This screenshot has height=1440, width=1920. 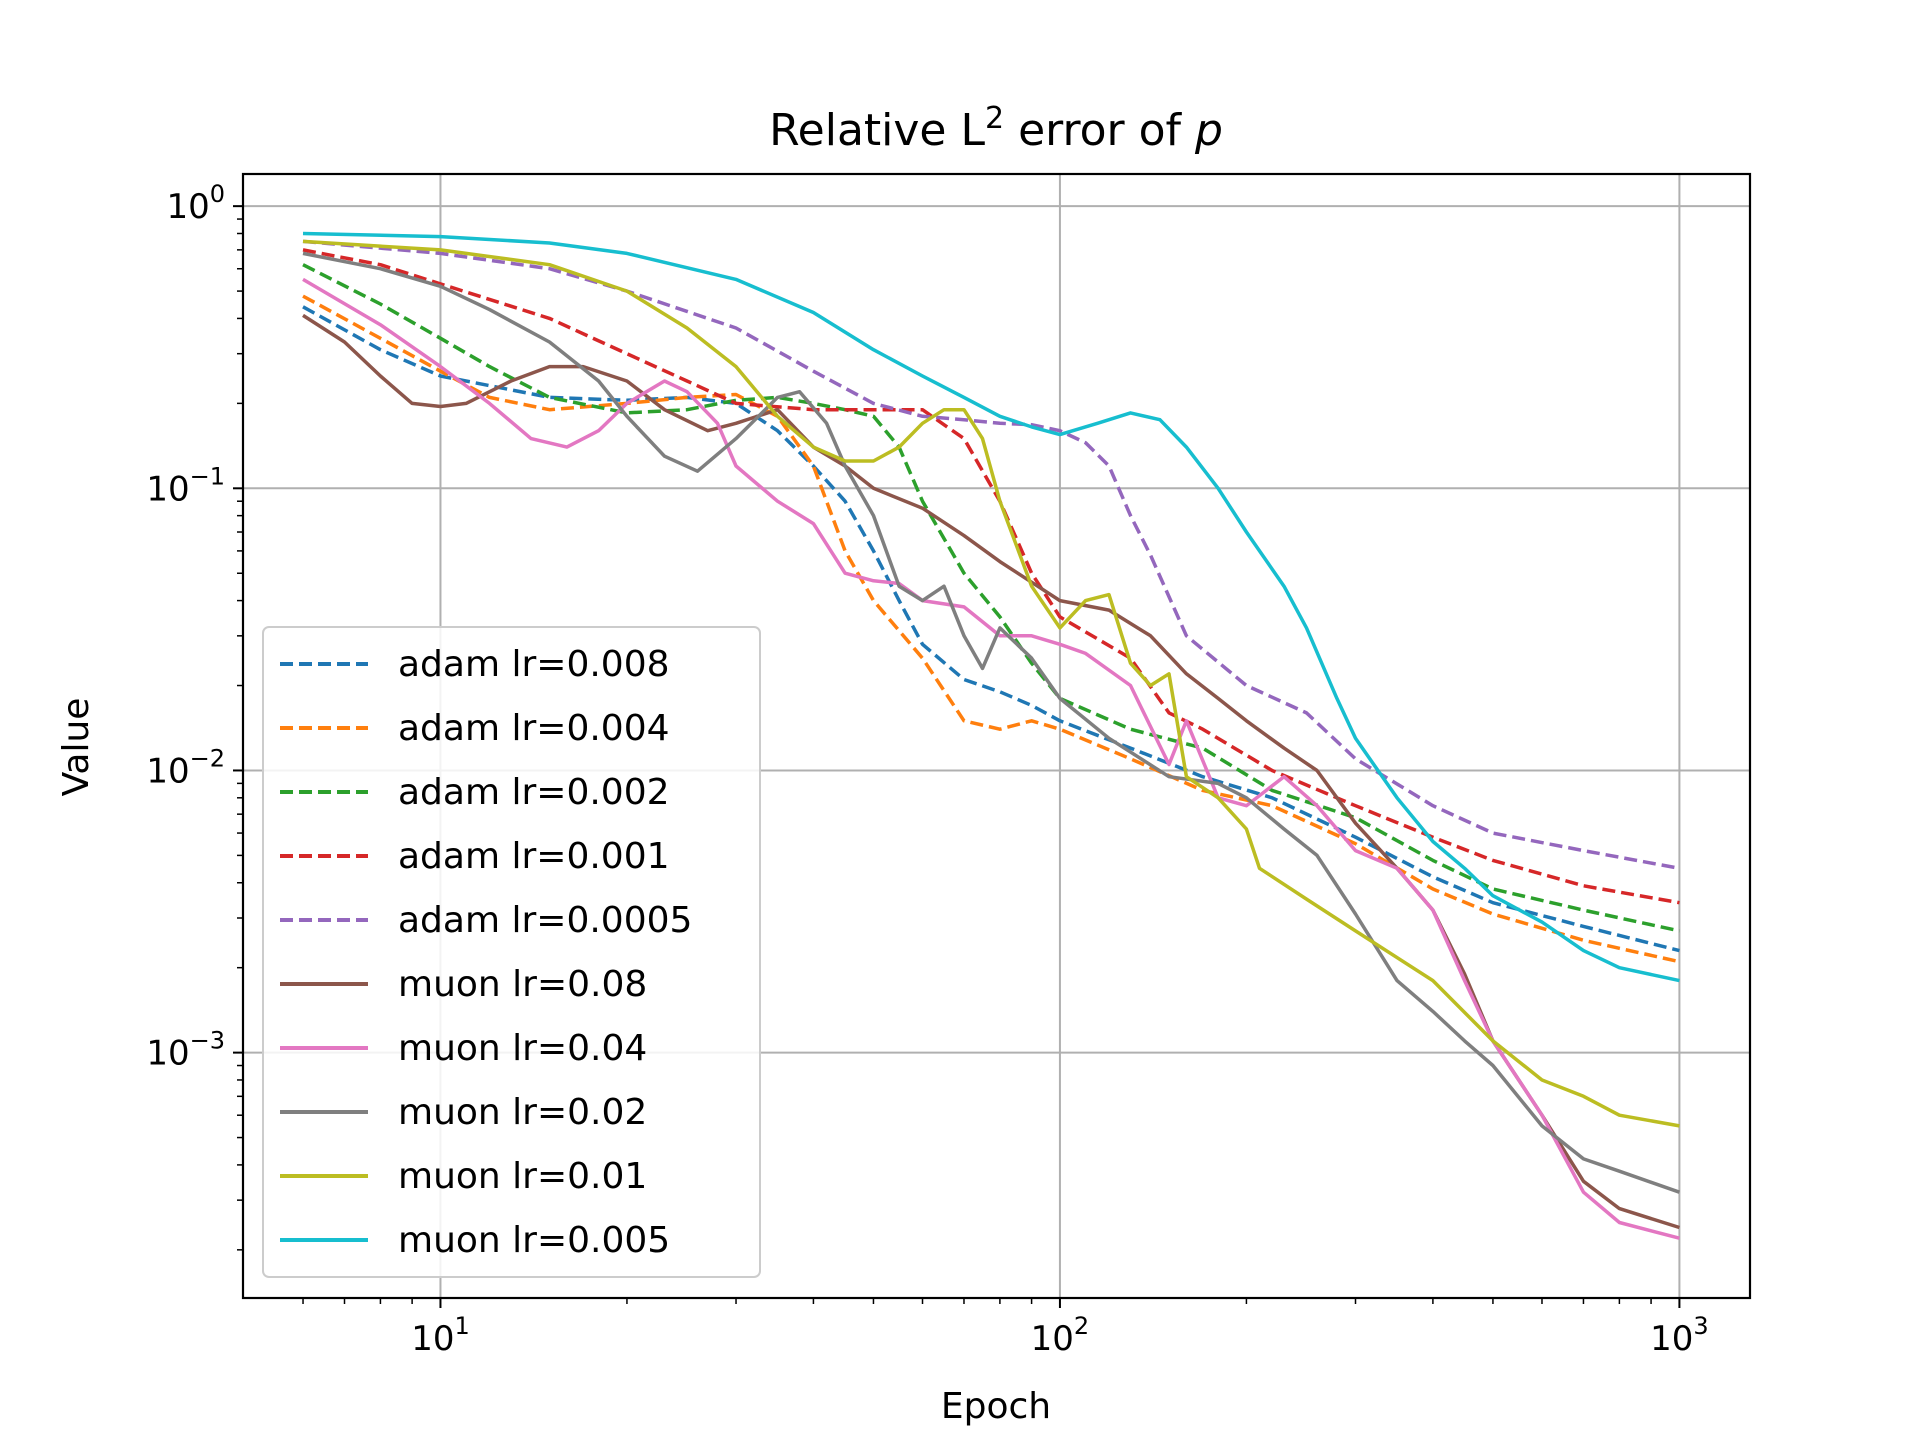 I want to click on title-variable: p, so click(x=1208, y=130).